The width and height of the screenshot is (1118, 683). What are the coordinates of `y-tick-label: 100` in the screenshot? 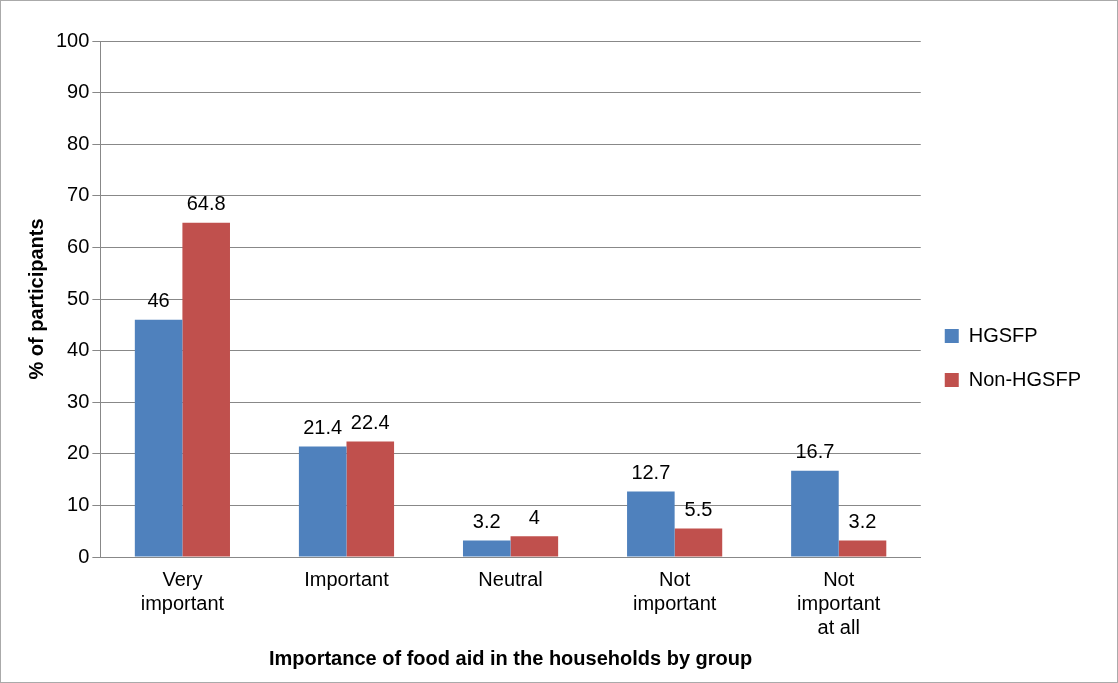 It's located at (72, 39).